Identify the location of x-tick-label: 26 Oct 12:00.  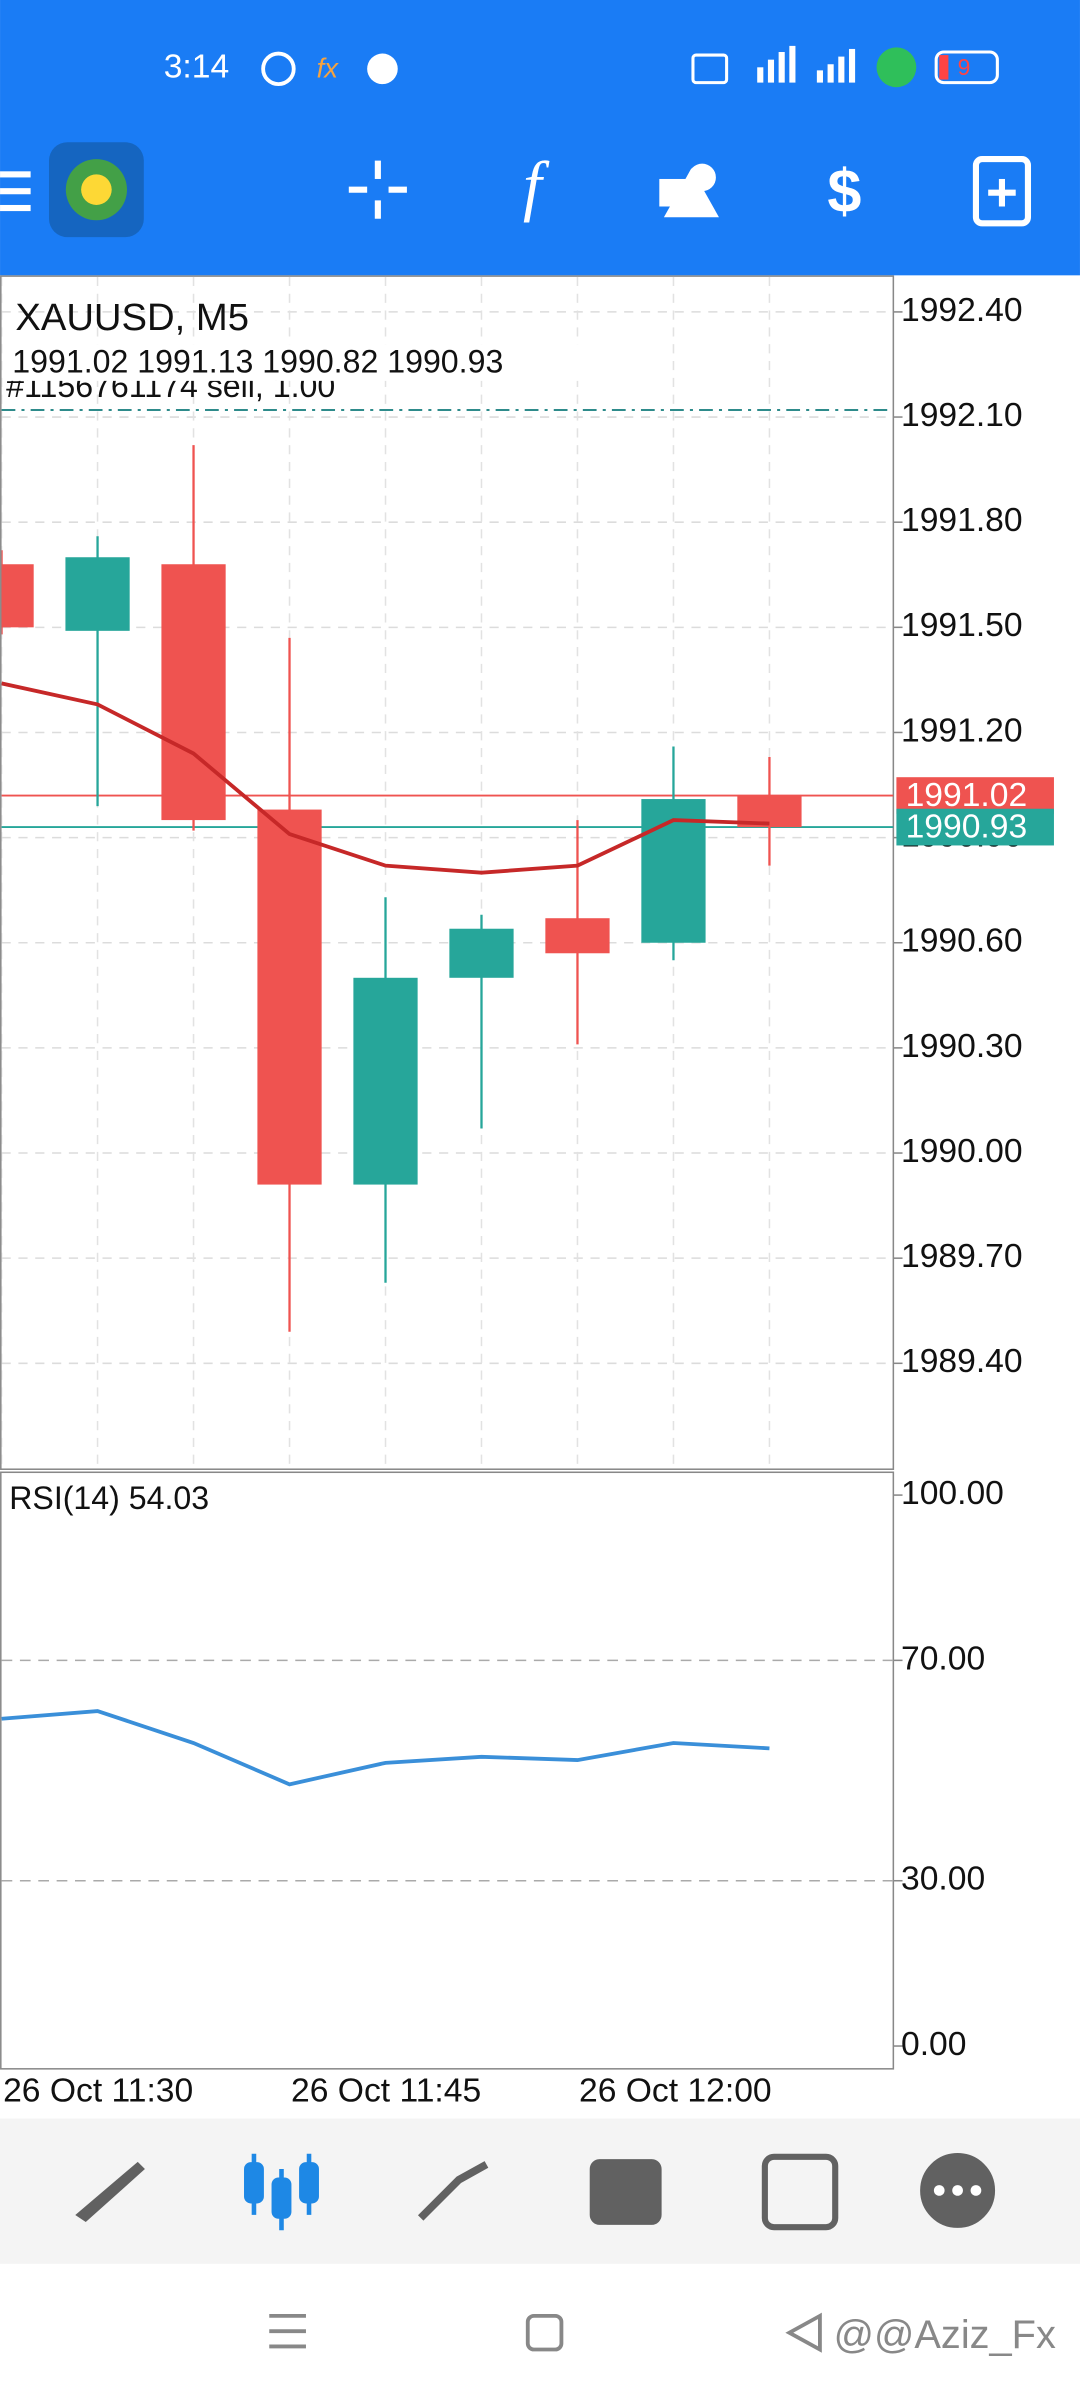
(675, 2090).